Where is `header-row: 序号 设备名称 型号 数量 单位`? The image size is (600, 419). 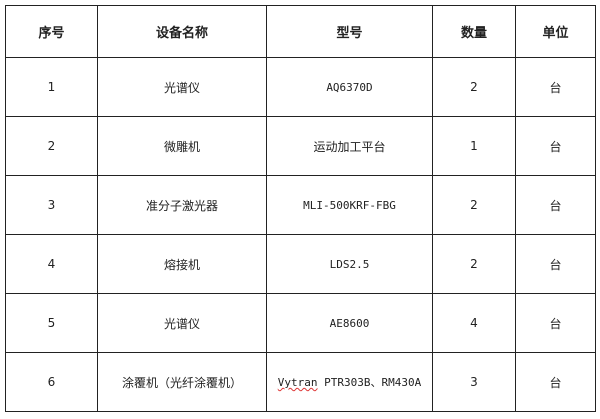 header-row: 序号 设备名称 型号 数量 单位 is located at coordinates (300, 31).